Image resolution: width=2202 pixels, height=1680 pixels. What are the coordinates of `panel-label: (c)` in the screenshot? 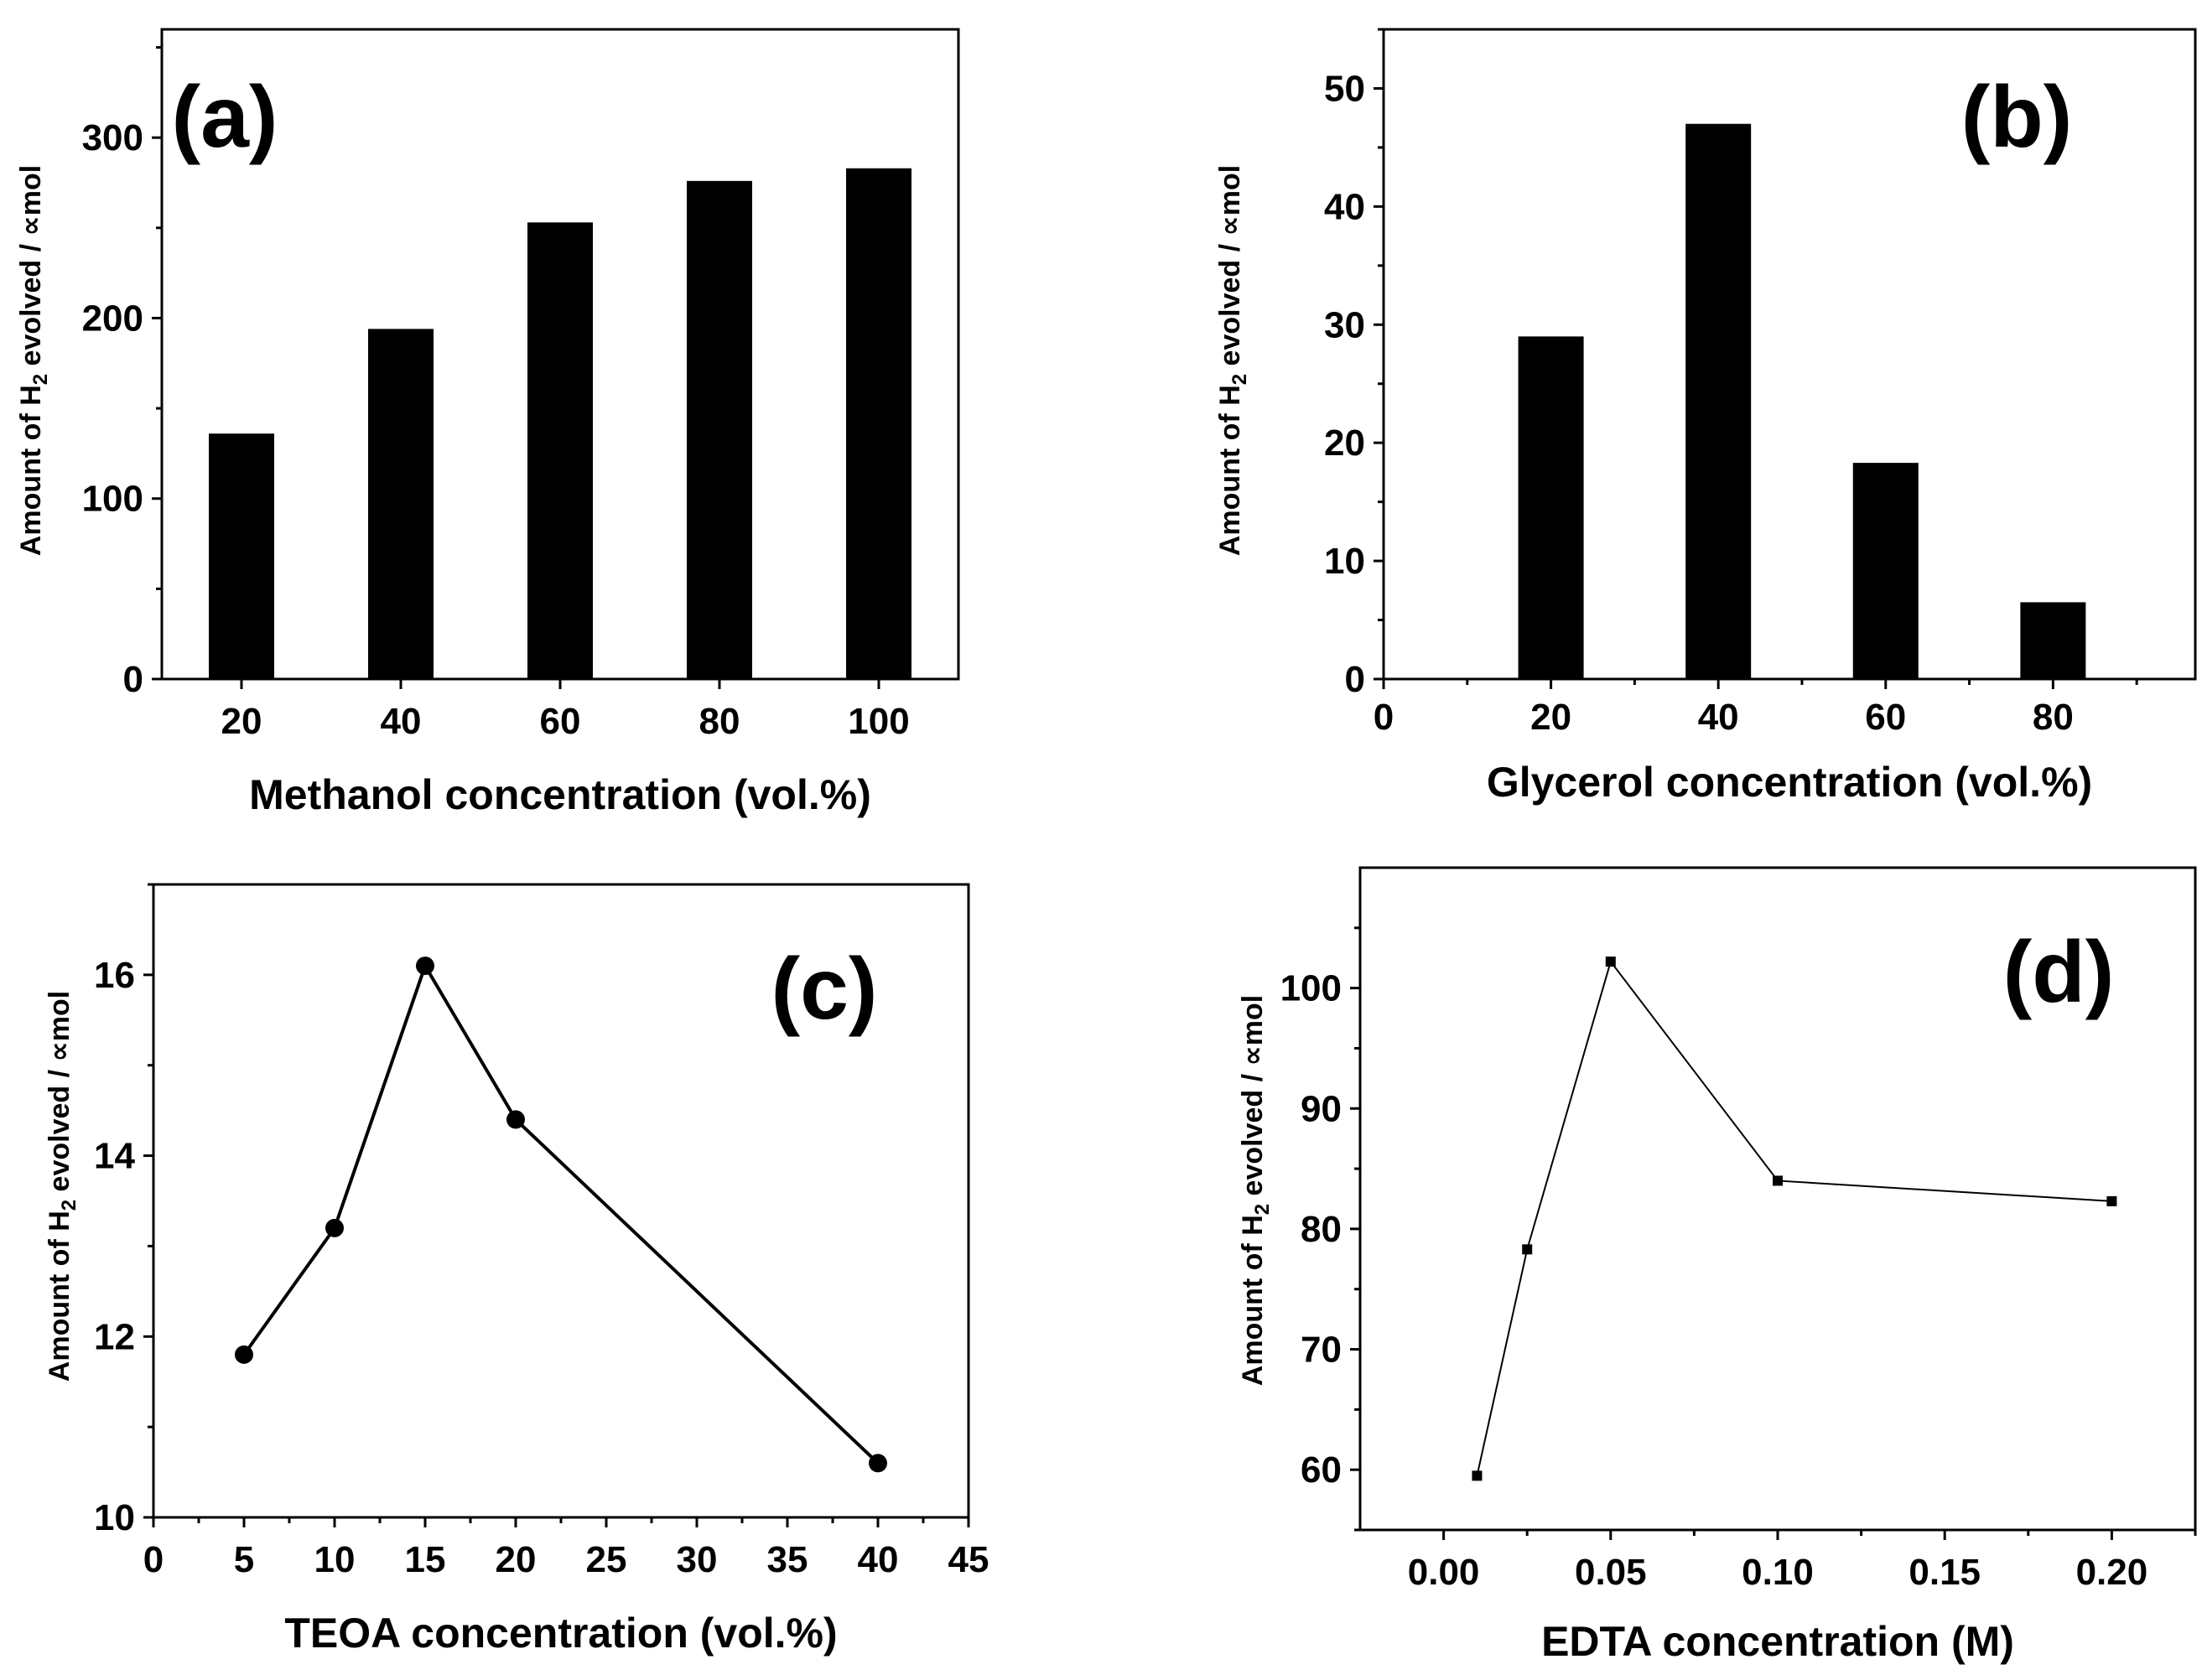 It's located at (824, 989).